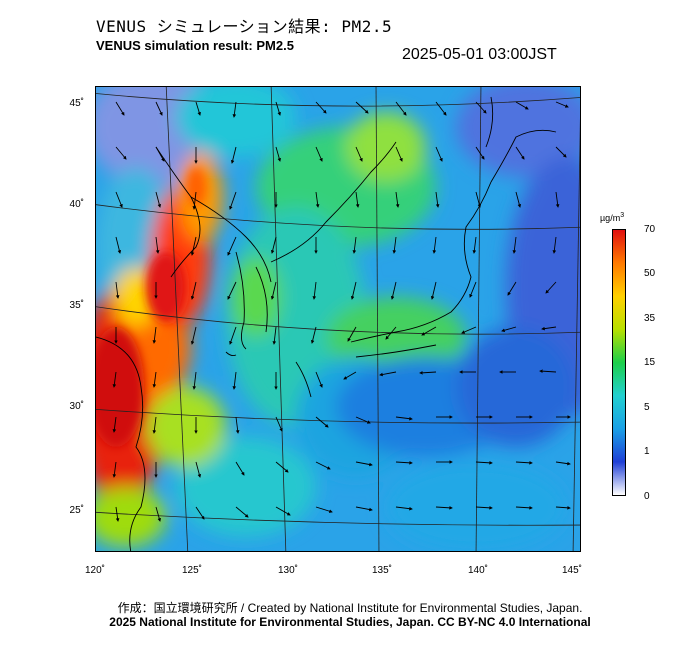  I want to click on colorbar-tick-50: 50, so click(650, 273).